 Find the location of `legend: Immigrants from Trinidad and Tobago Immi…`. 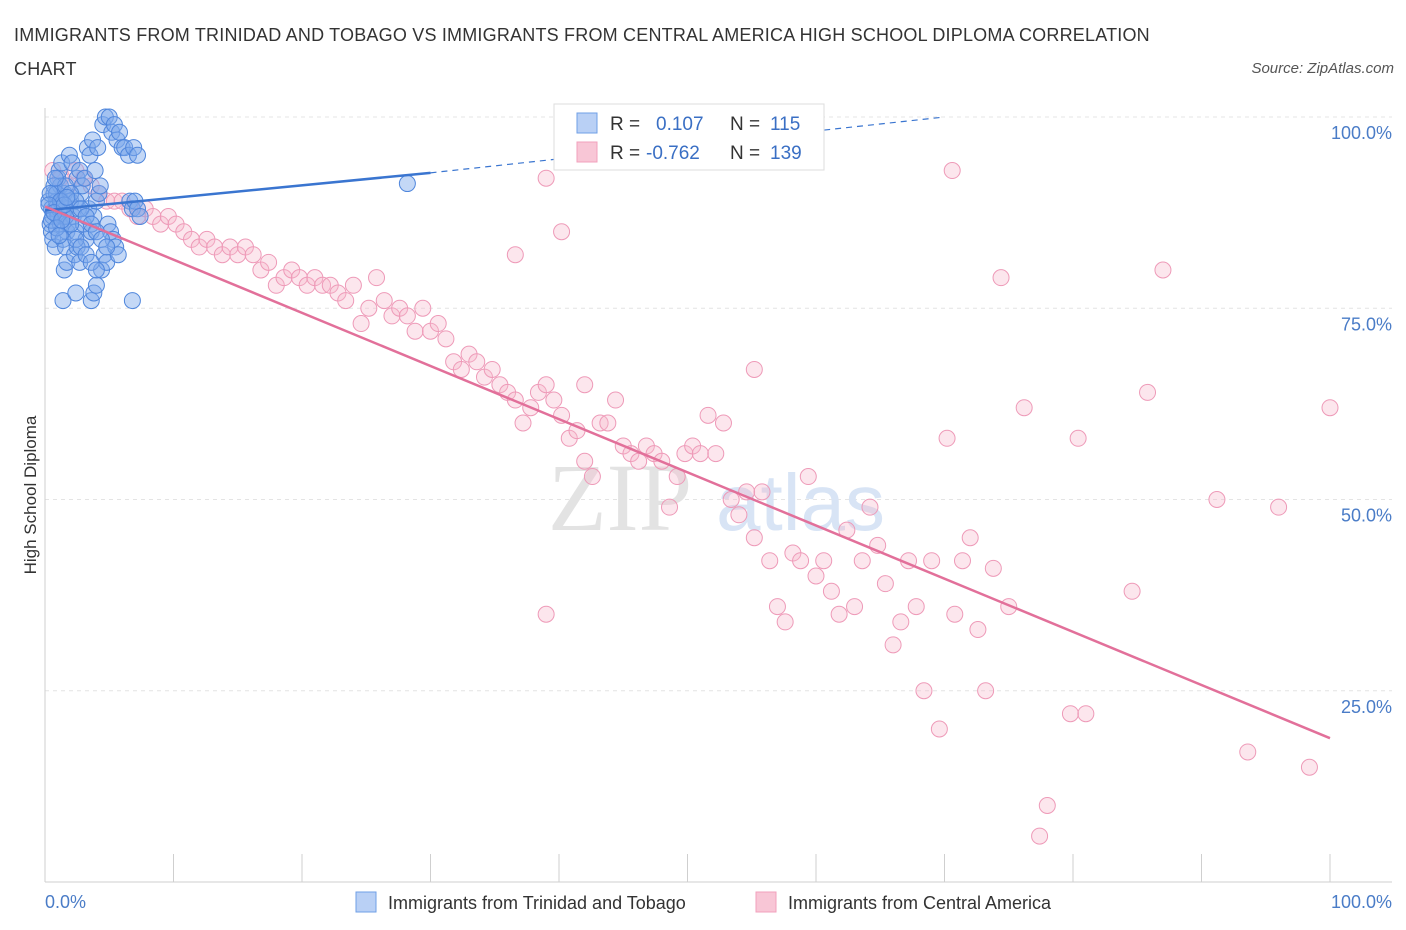

legend: Immigrants from Trinidad and Tobago Immi… is located at coordinates (703, 902).